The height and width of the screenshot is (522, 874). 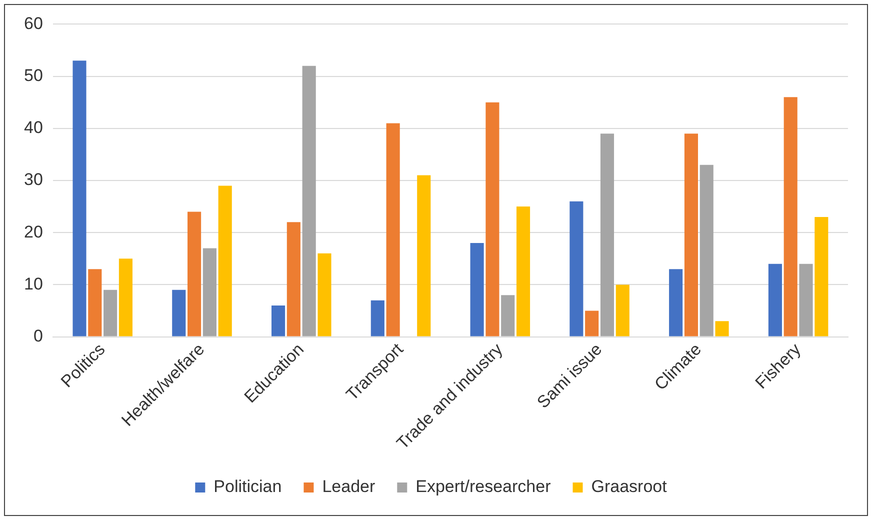 What do you see at coordinates (33, 180) in the screenshot?
I see `y-tick-label: 30` at bounding box center [33, 180].